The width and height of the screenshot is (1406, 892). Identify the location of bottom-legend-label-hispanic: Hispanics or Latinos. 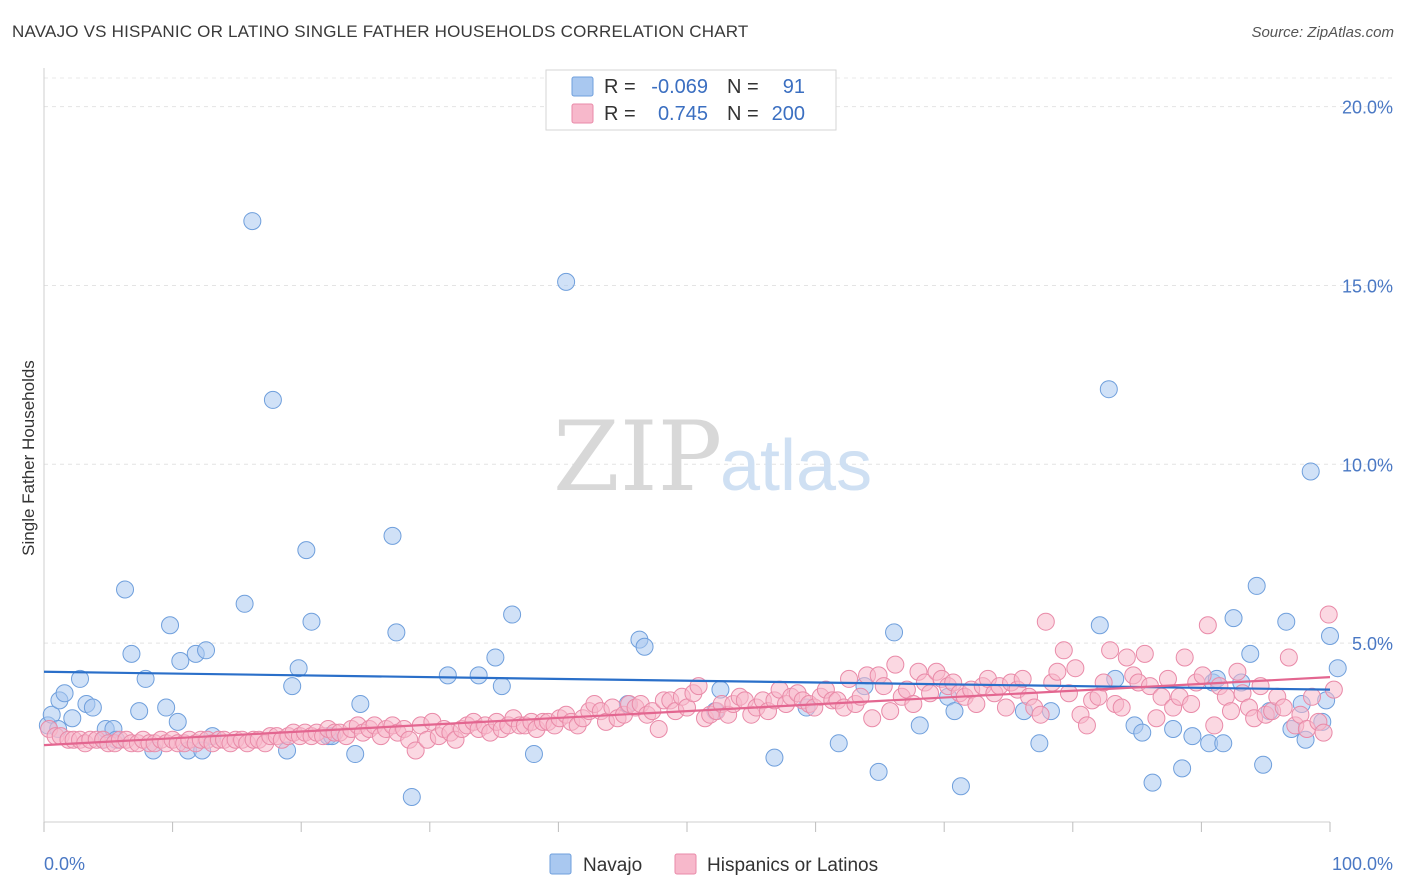
(792, 865).